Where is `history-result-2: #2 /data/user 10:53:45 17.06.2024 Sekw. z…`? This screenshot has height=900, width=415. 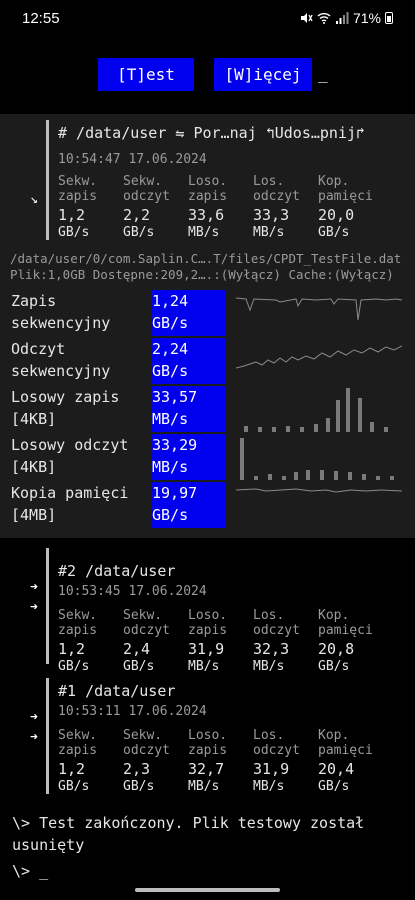 history-result-2: #2 /data/user 10:53:45 17.06.2024 Sekw. z… is located at coordinates (228, 611).